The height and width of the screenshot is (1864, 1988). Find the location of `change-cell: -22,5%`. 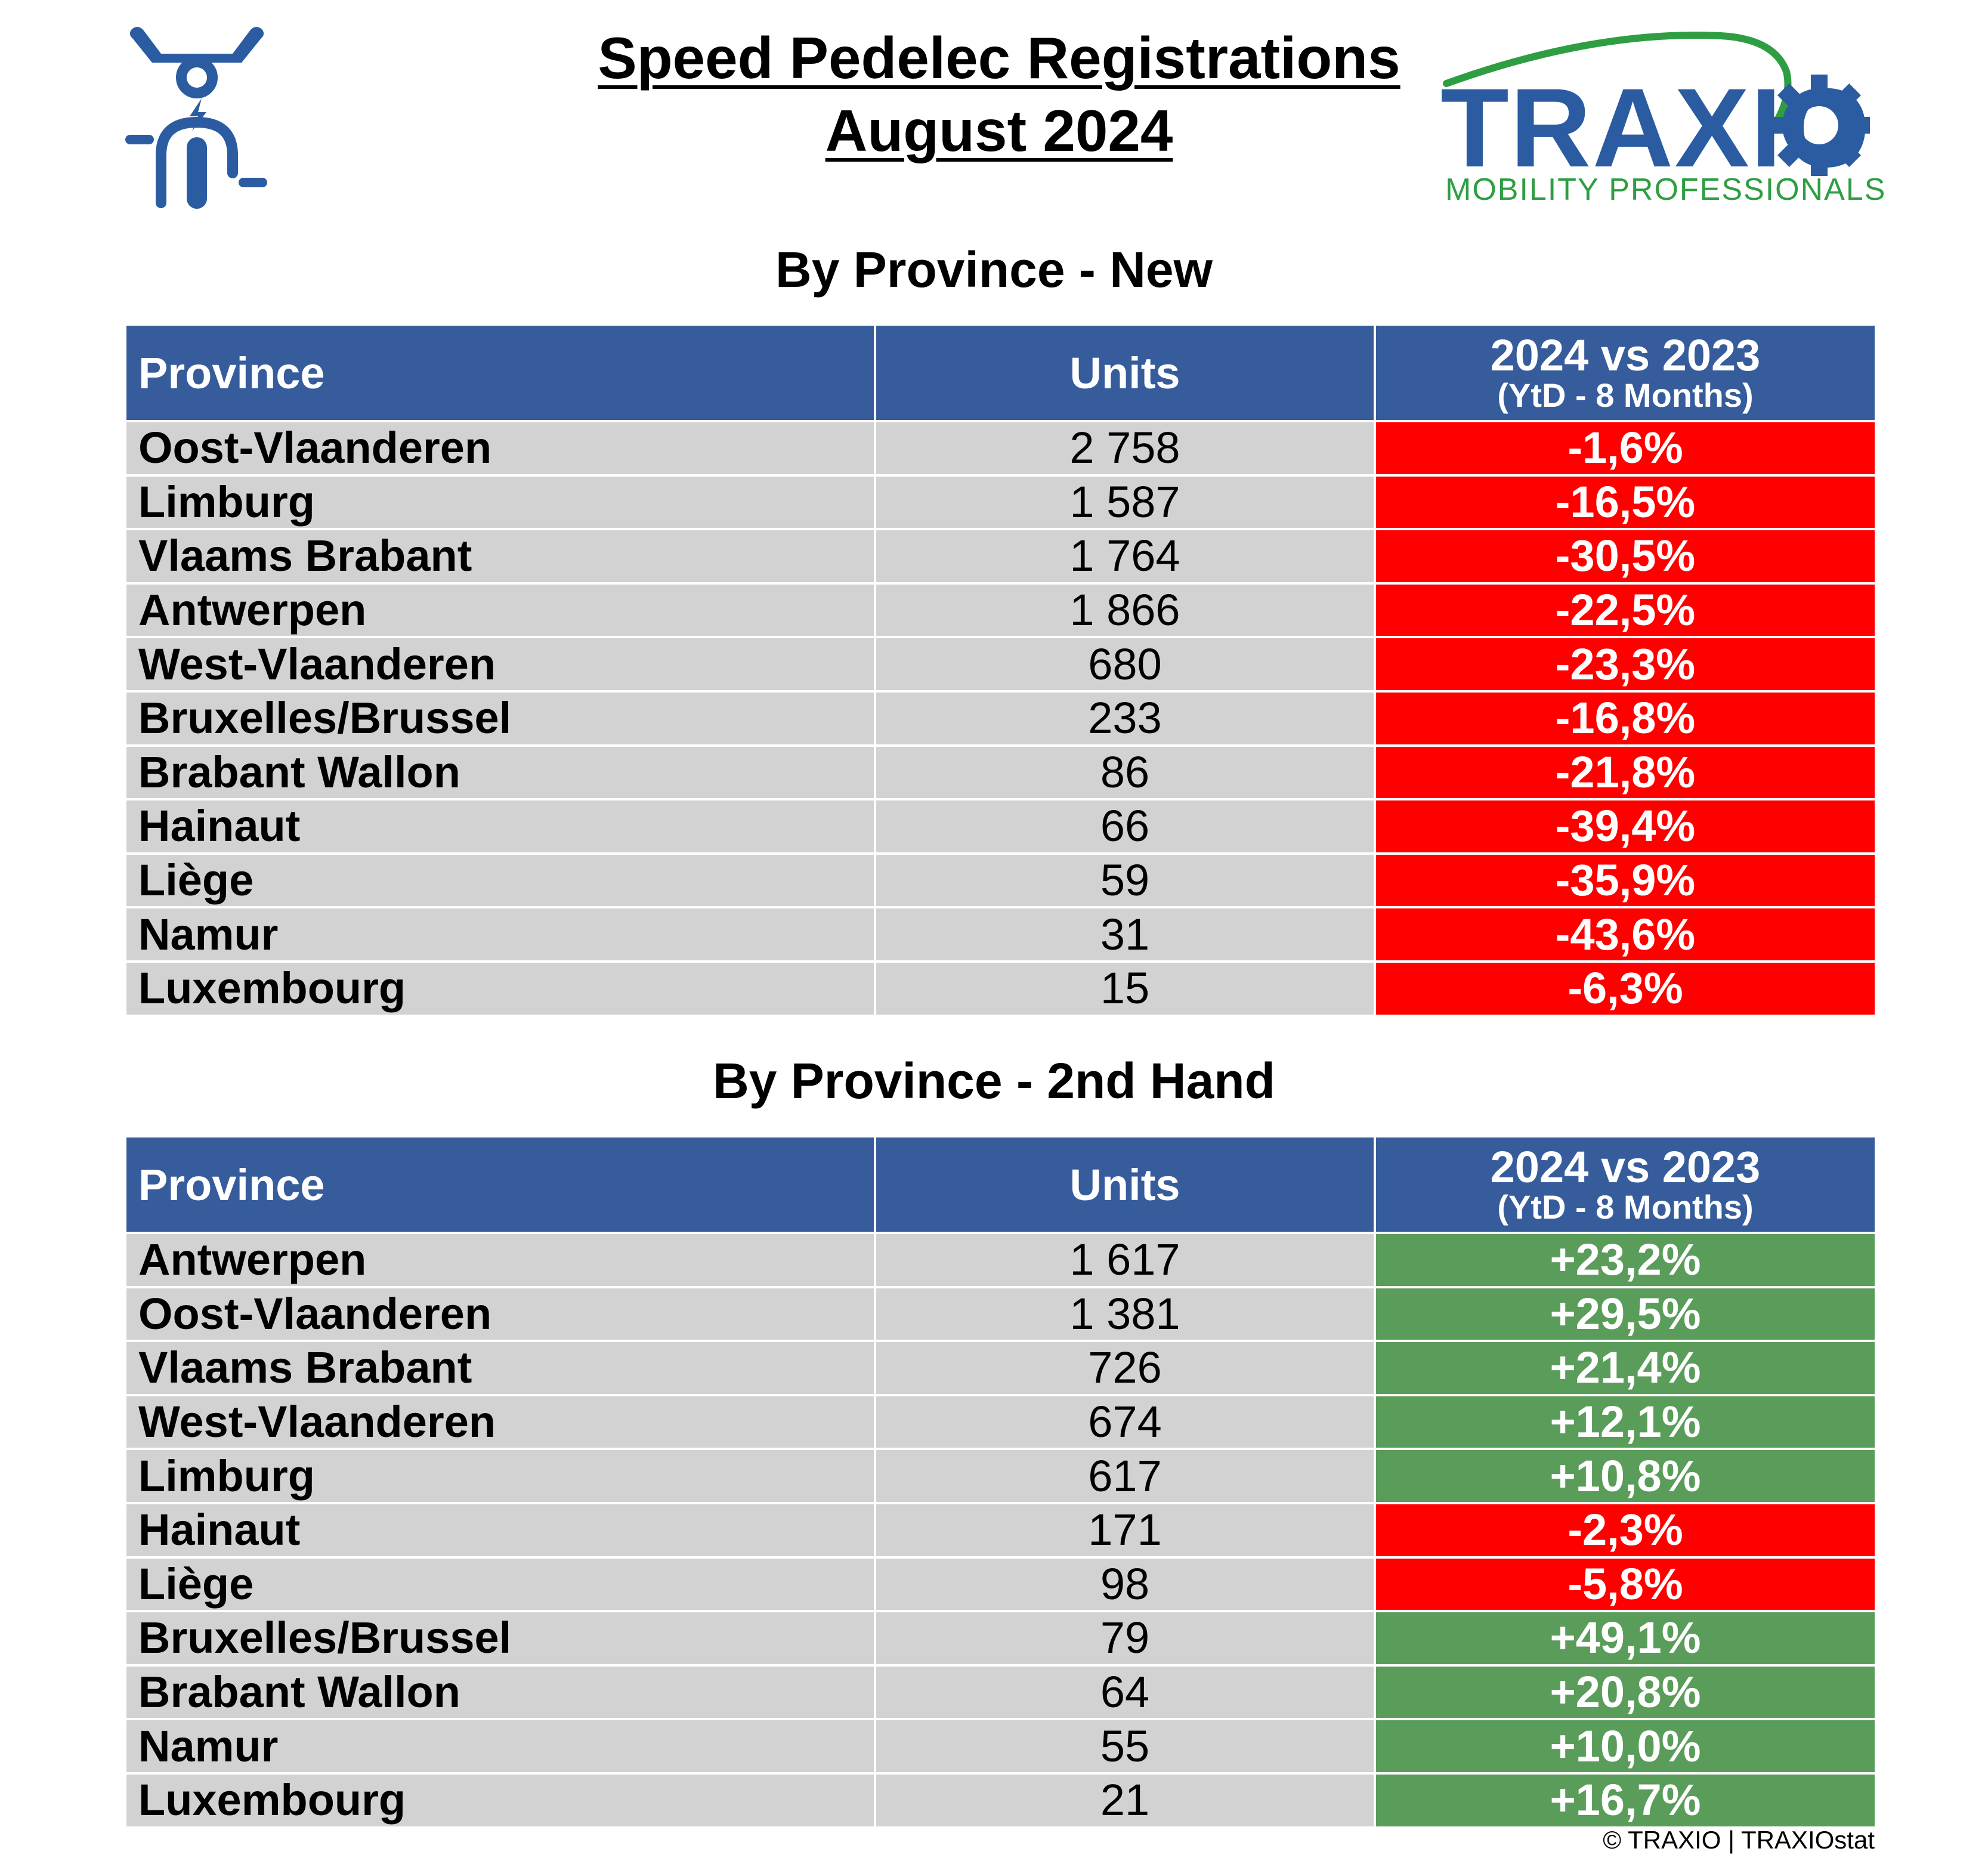

change-cell: -22,5% is located at coordinates (1625, 610).